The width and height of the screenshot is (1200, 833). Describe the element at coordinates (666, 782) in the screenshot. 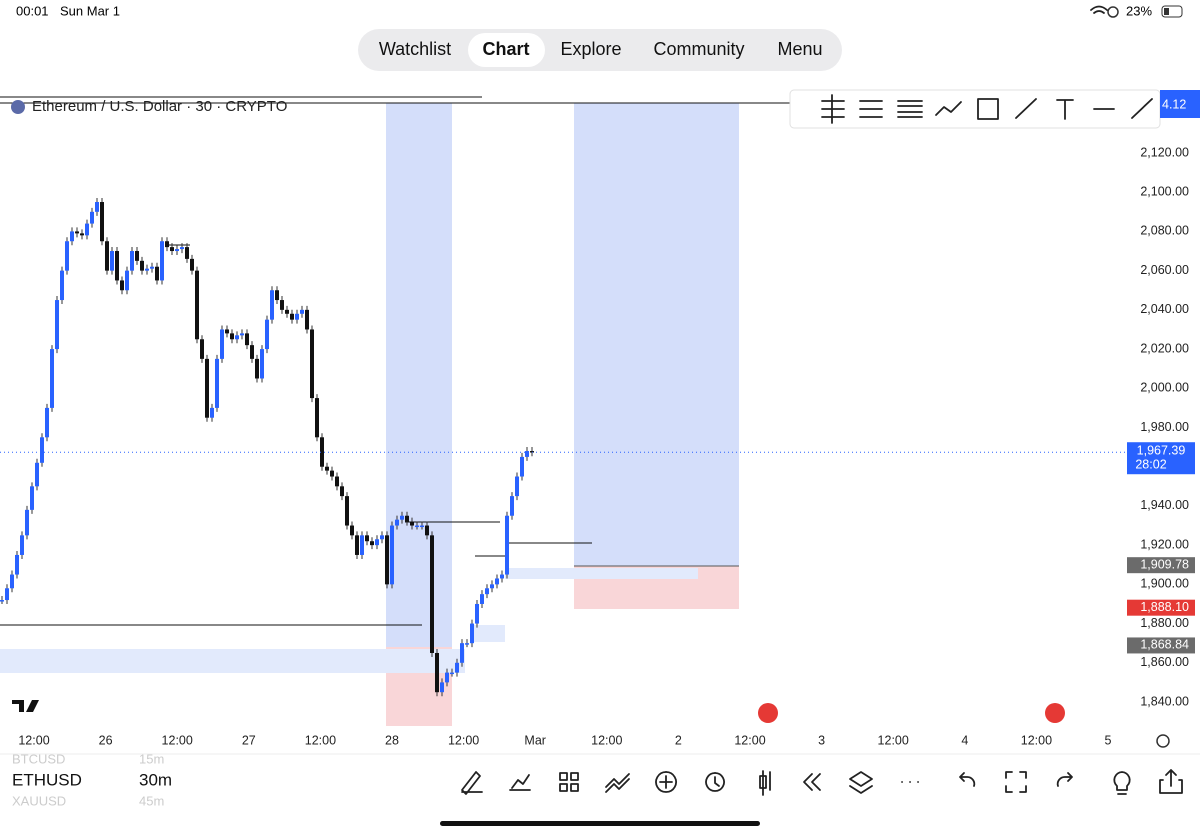

I see `add-icon` at that location.